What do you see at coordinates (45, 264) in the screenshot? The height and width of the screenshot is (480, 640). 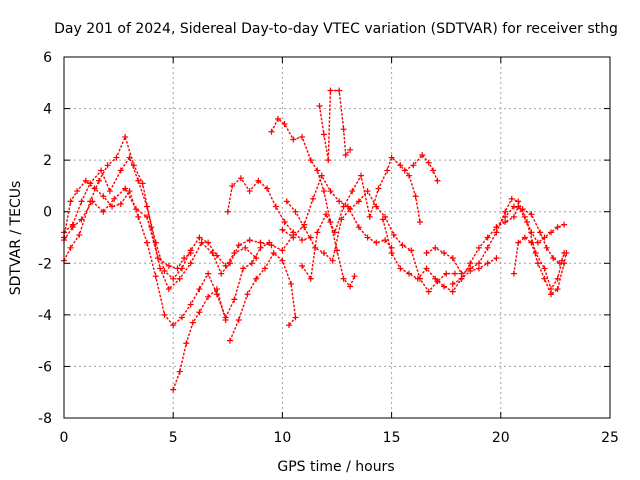 I see `y-tick-label: -2` at bounding box center [45, 264].